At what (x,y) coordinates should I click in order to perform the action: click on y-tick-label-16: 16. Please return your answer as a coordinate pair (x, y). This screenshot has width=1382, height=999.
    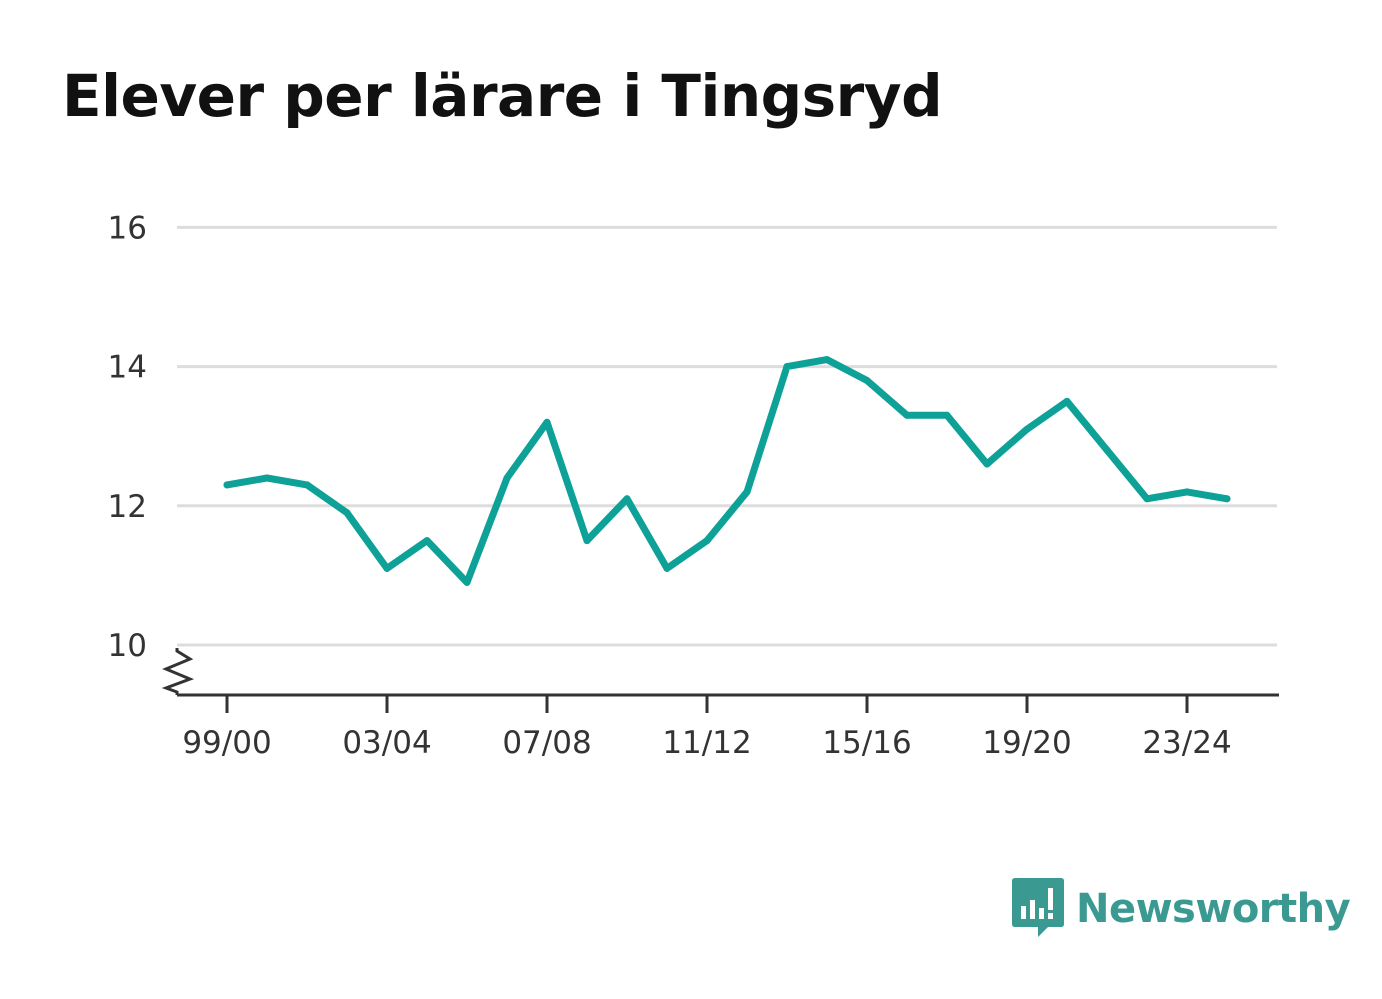
    Looking at the image, I should click on (127, 228).